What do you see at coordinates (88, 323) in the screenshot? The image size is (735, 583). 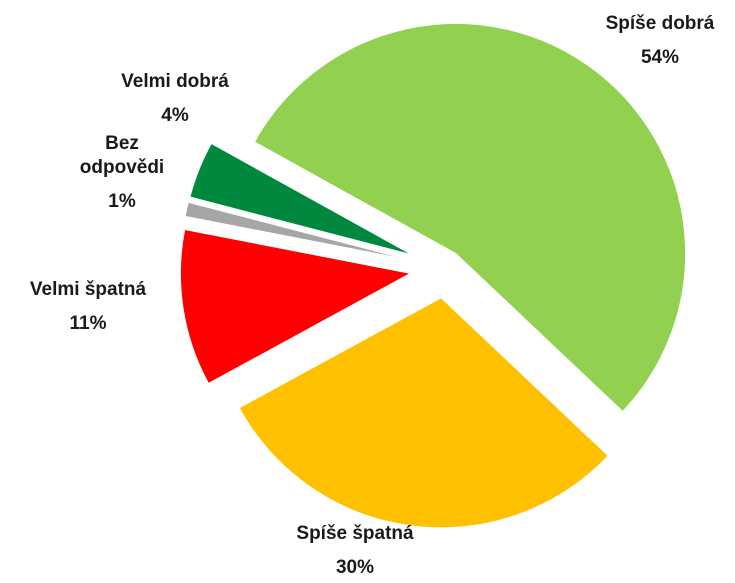 I see `value-label: 11%` at bounding box center [88, 323].